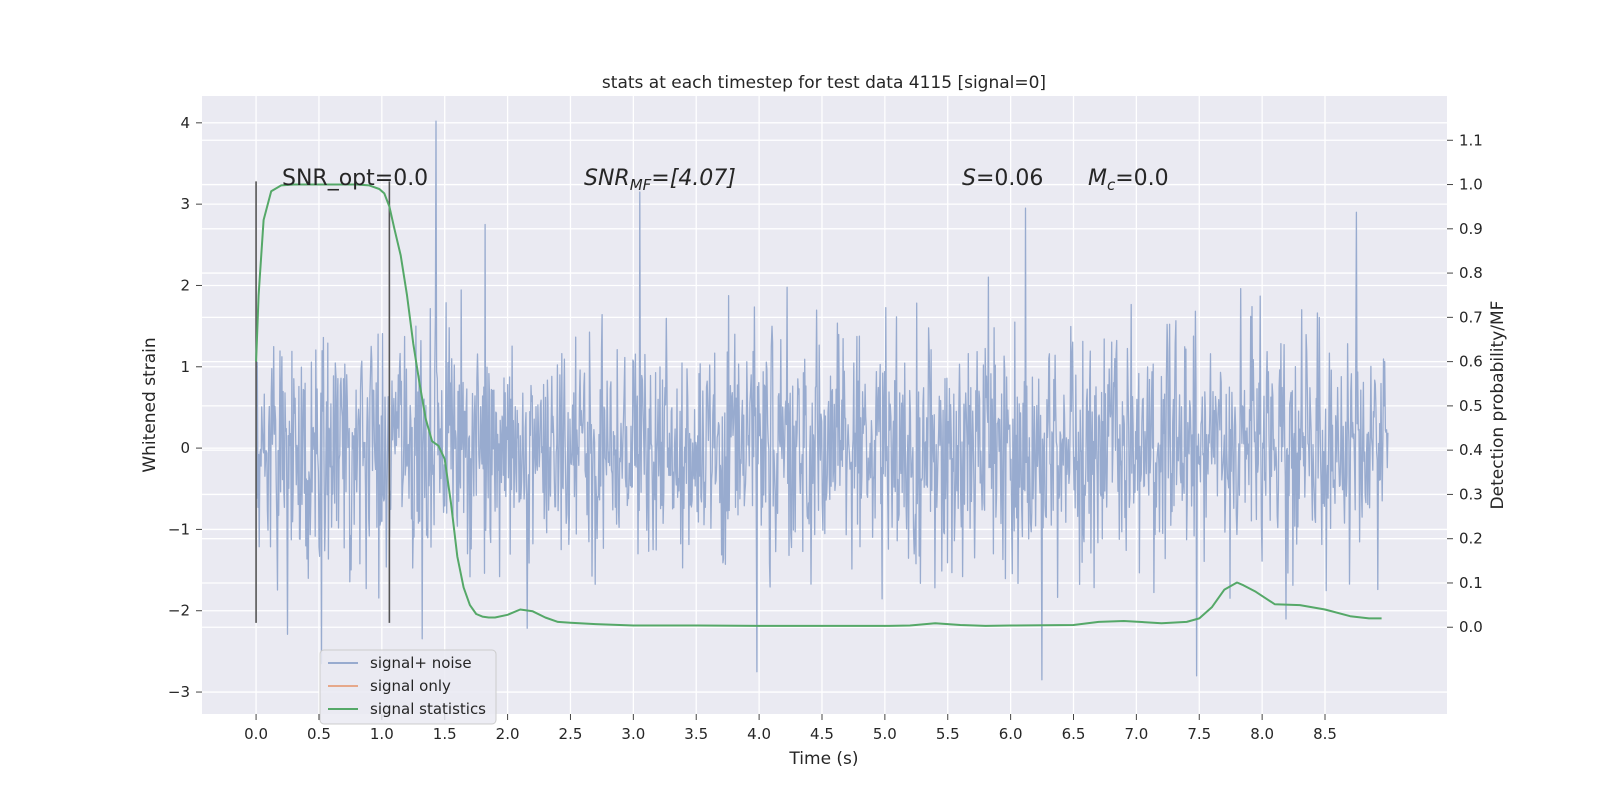 The height and width of the screenshot is (800, 1600). I want to click on y-tick-label: 2, so click(185, 285).